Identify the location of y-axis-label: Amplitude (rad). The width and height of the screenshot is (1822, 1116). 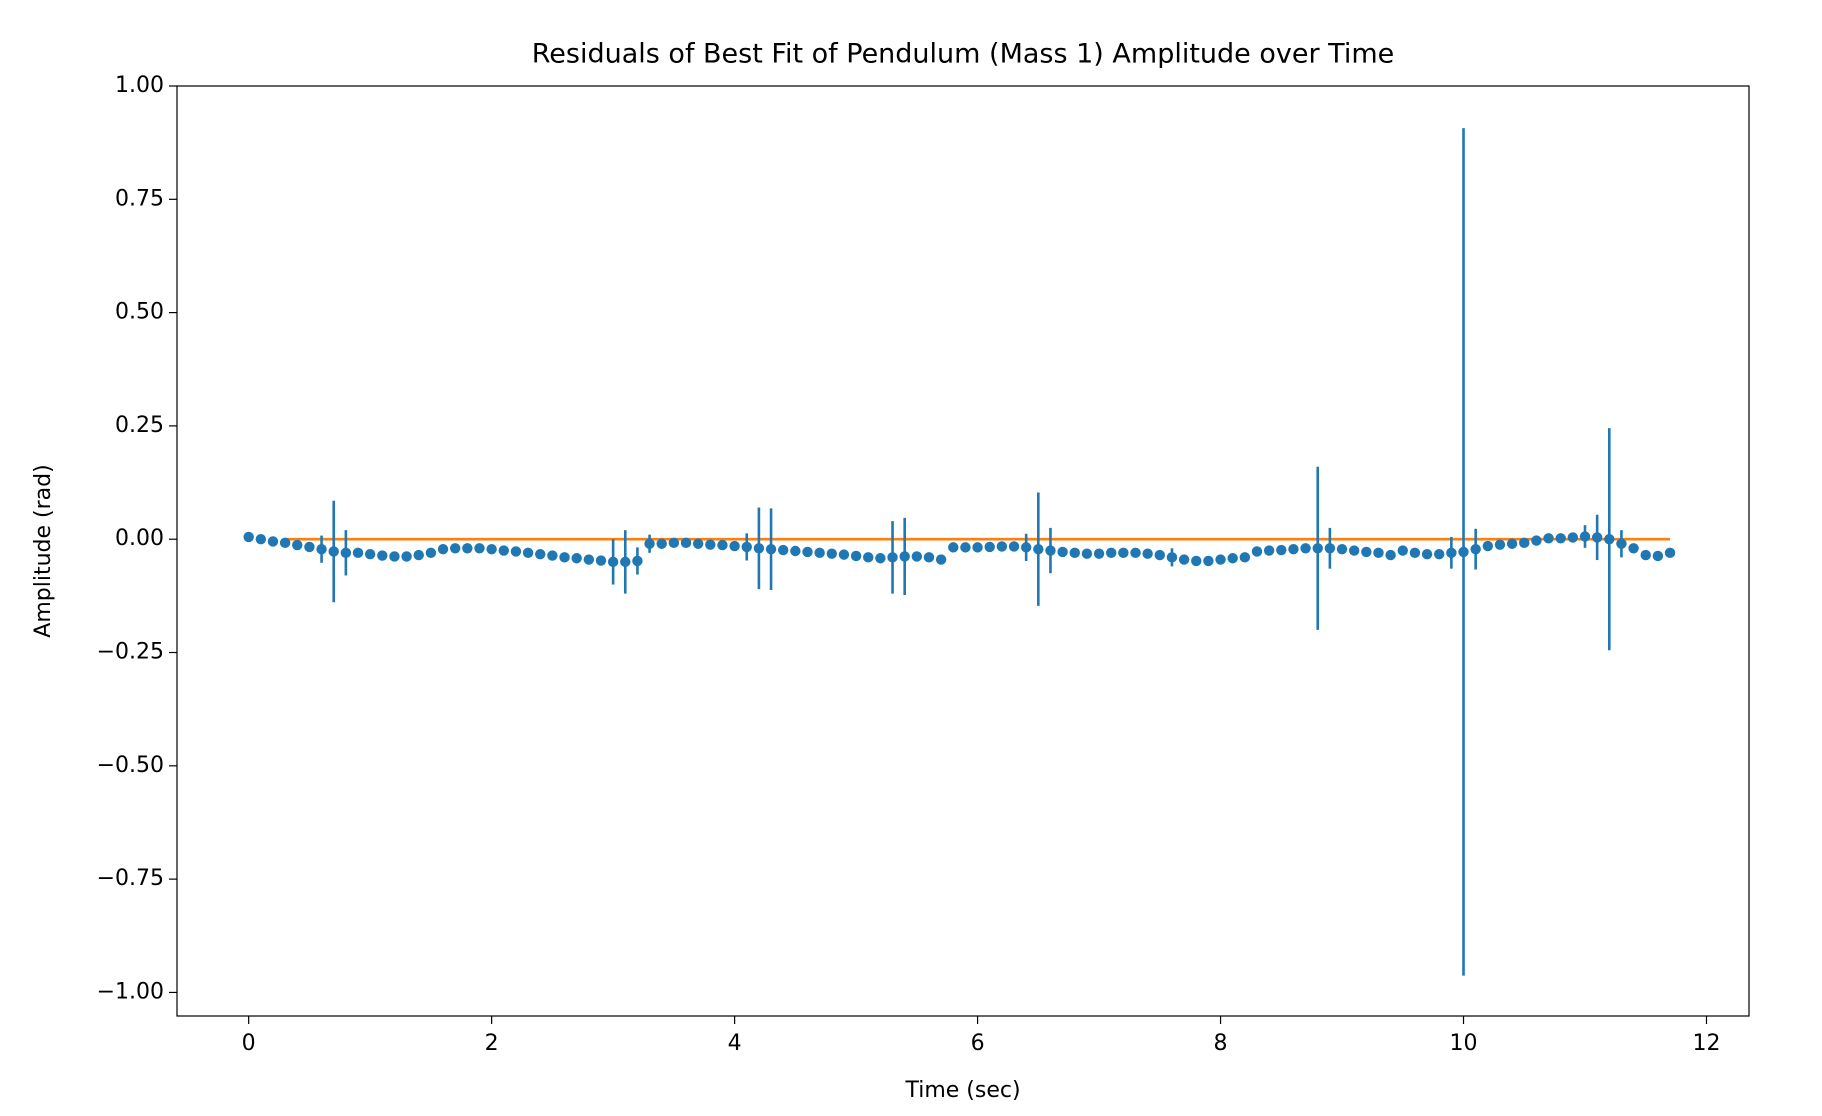
(43, 550).